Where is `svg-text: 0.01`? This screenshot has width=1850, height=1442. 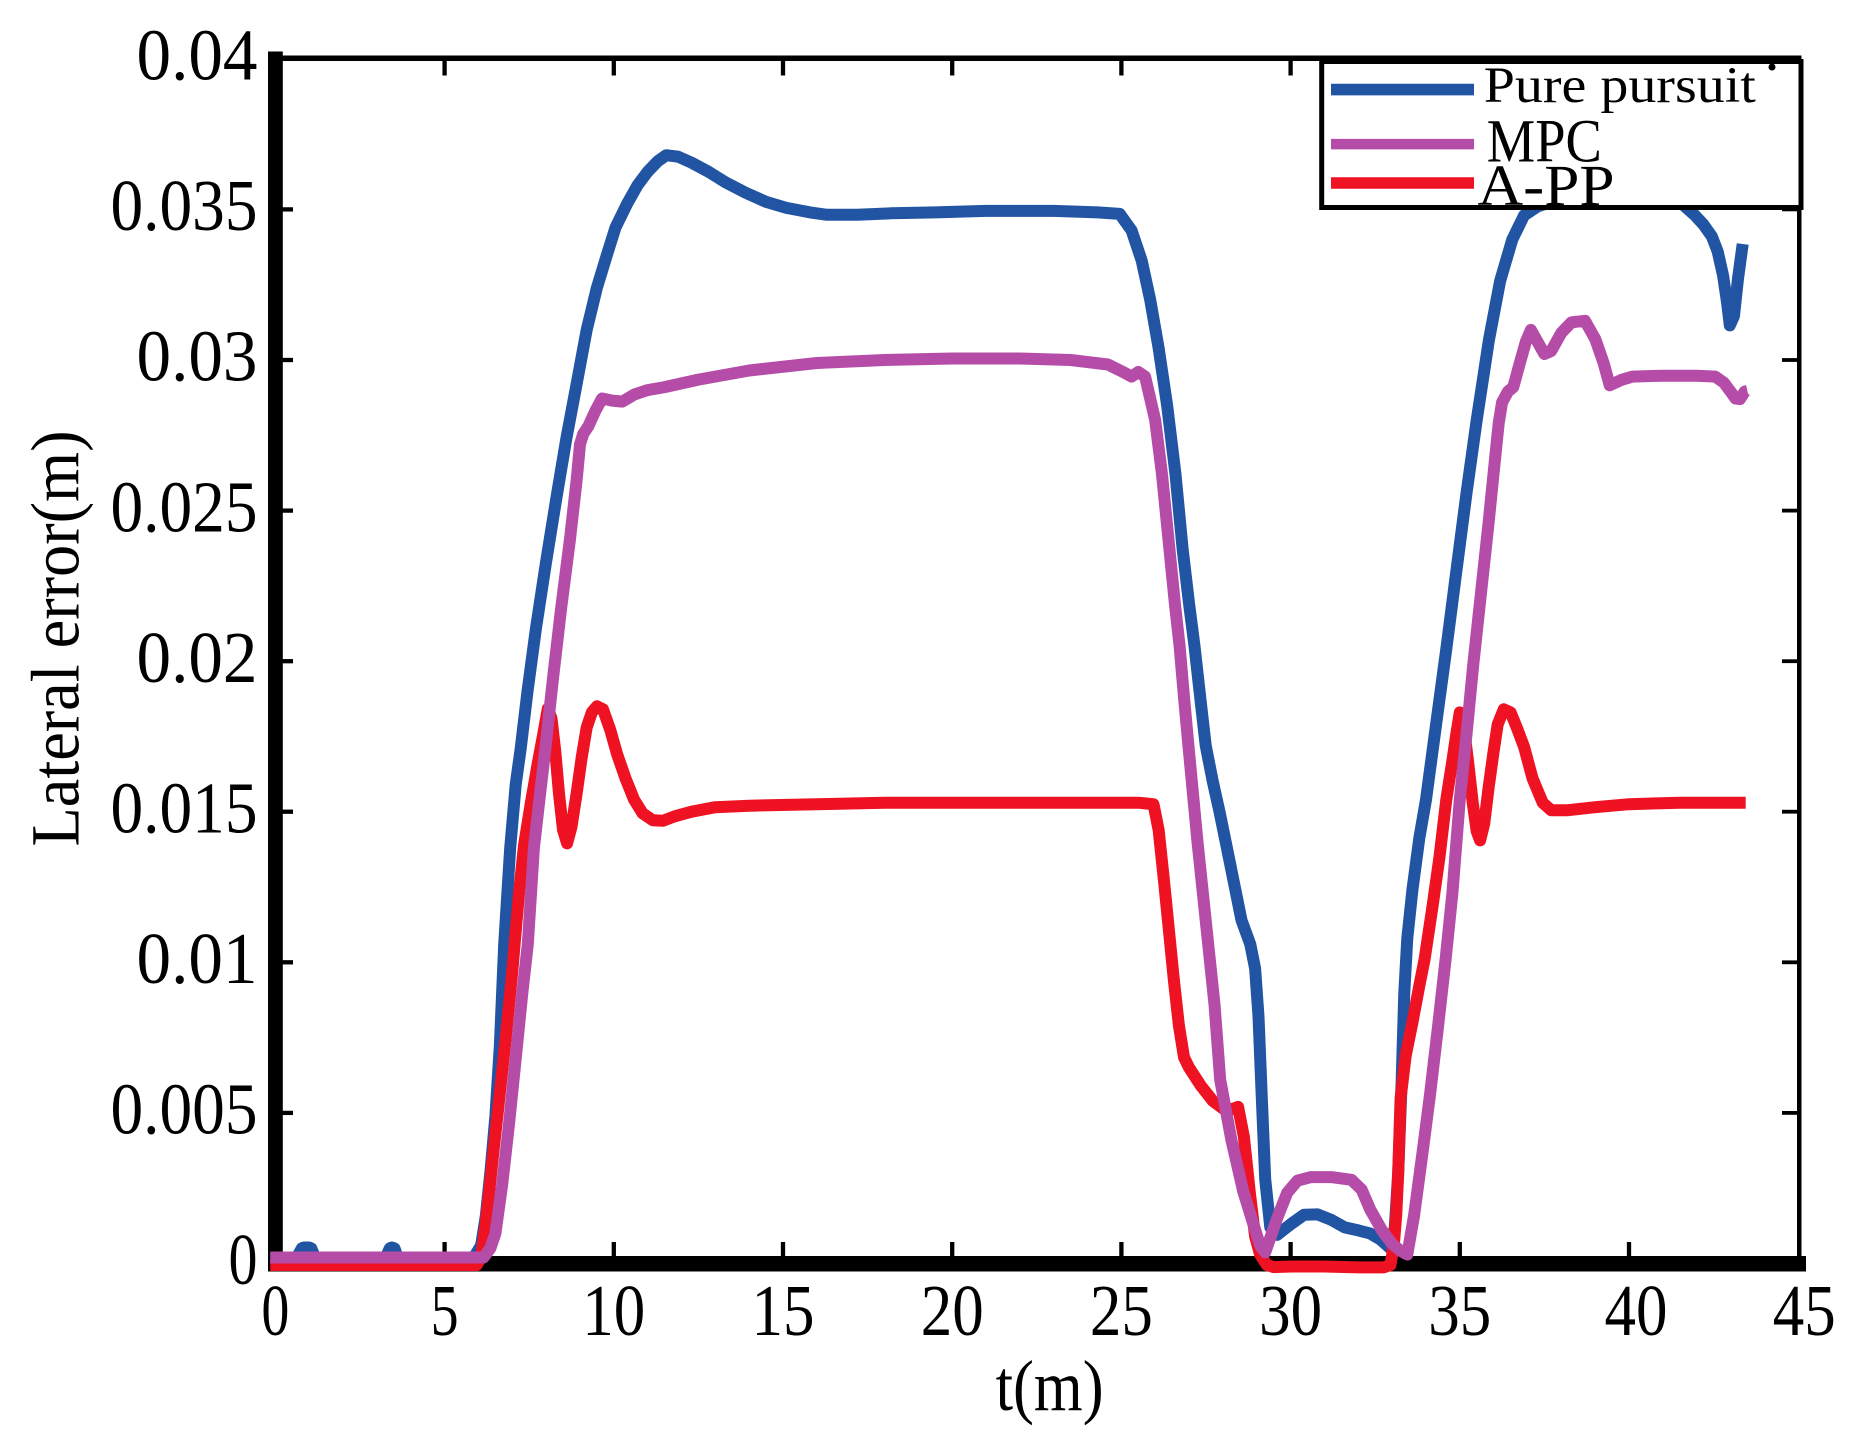
svg-text: 0.01 is located at coordinates (197, 958).